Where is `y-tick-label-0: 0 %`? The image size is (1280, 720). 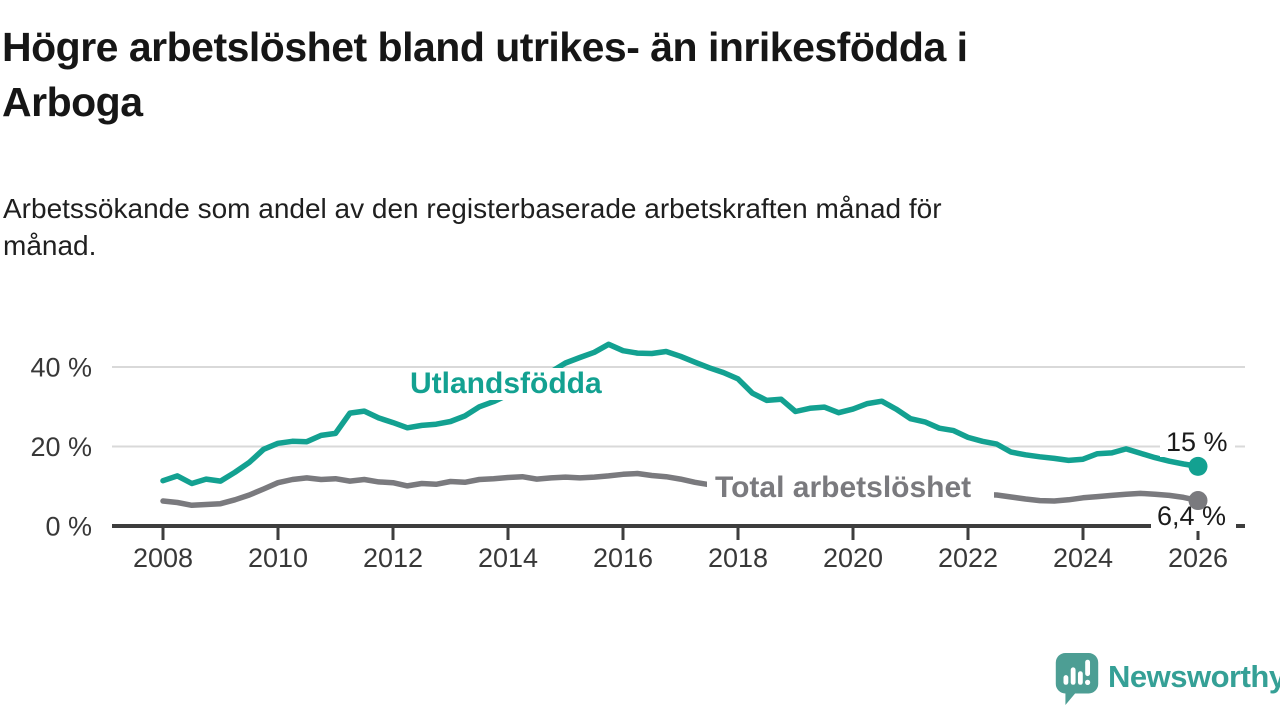
y-tick-label-0: 0 % is located at coordinates (68, 527).